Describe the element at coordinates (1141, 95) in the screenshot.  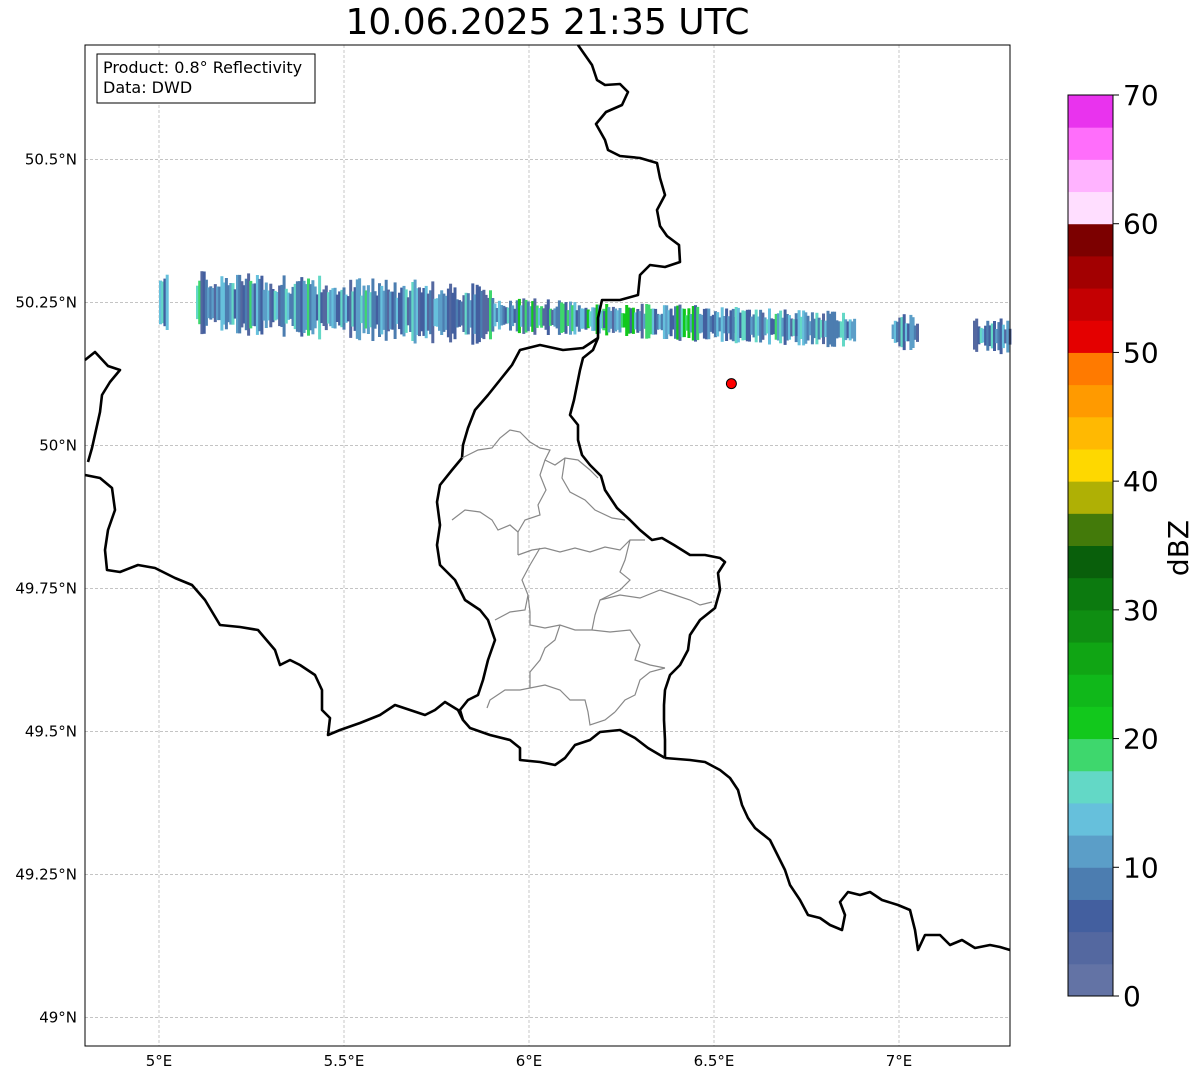
I see `colorbar-tick-label: 70` at that location.